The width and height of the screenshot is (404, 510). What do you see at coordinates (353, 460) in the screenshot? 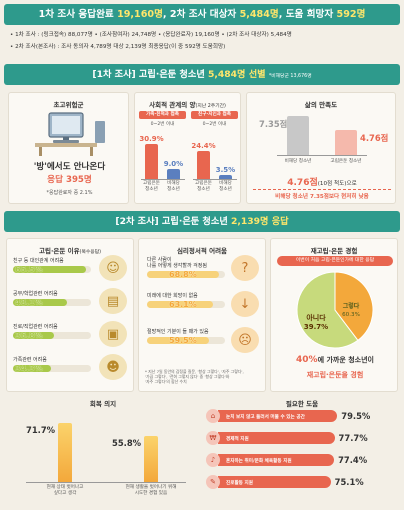
I see `help-value: 77.4%` at bounding box center [353, 460].